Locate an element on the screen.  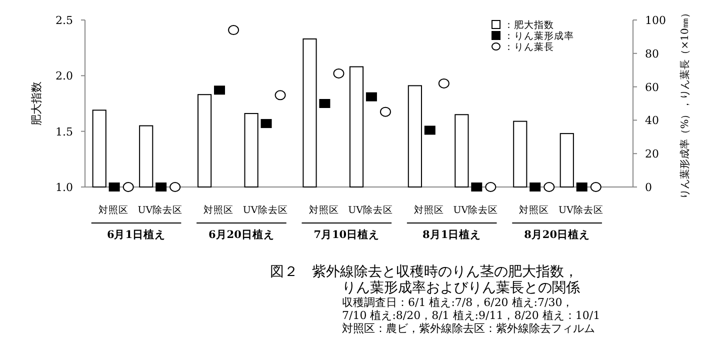
text: 図２ 紫外線除去と収穫時のりん茎の肥大指数， is located at coordinates (424, 272).